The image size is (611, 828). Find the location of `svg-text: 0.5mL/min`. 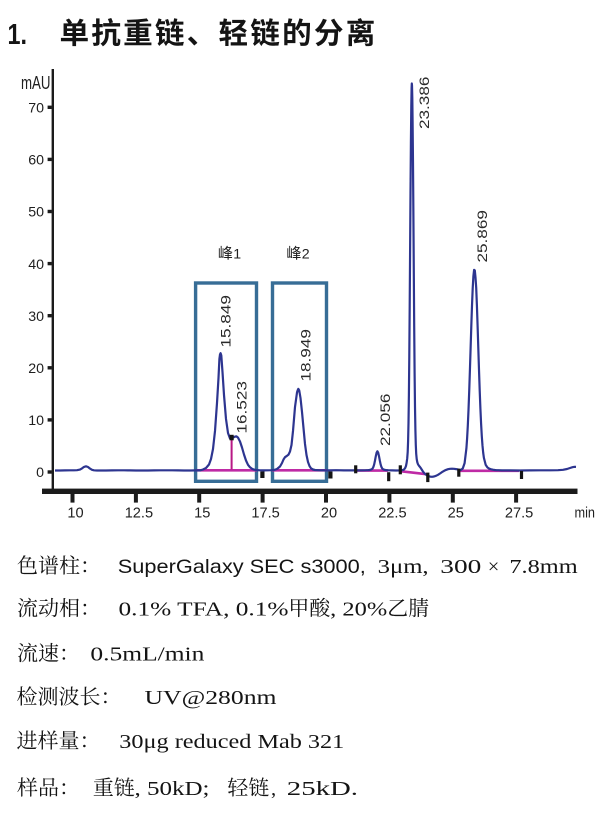

svg-text: 0.5mL/min is located at coordinates (147, 655).